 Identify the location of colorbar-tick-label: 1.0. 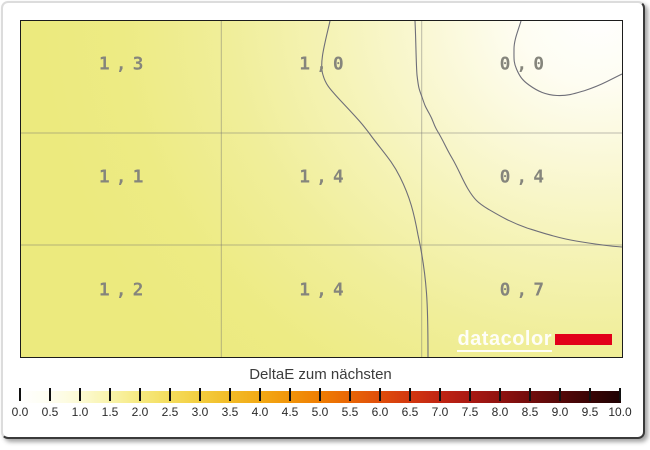
(80, 412).